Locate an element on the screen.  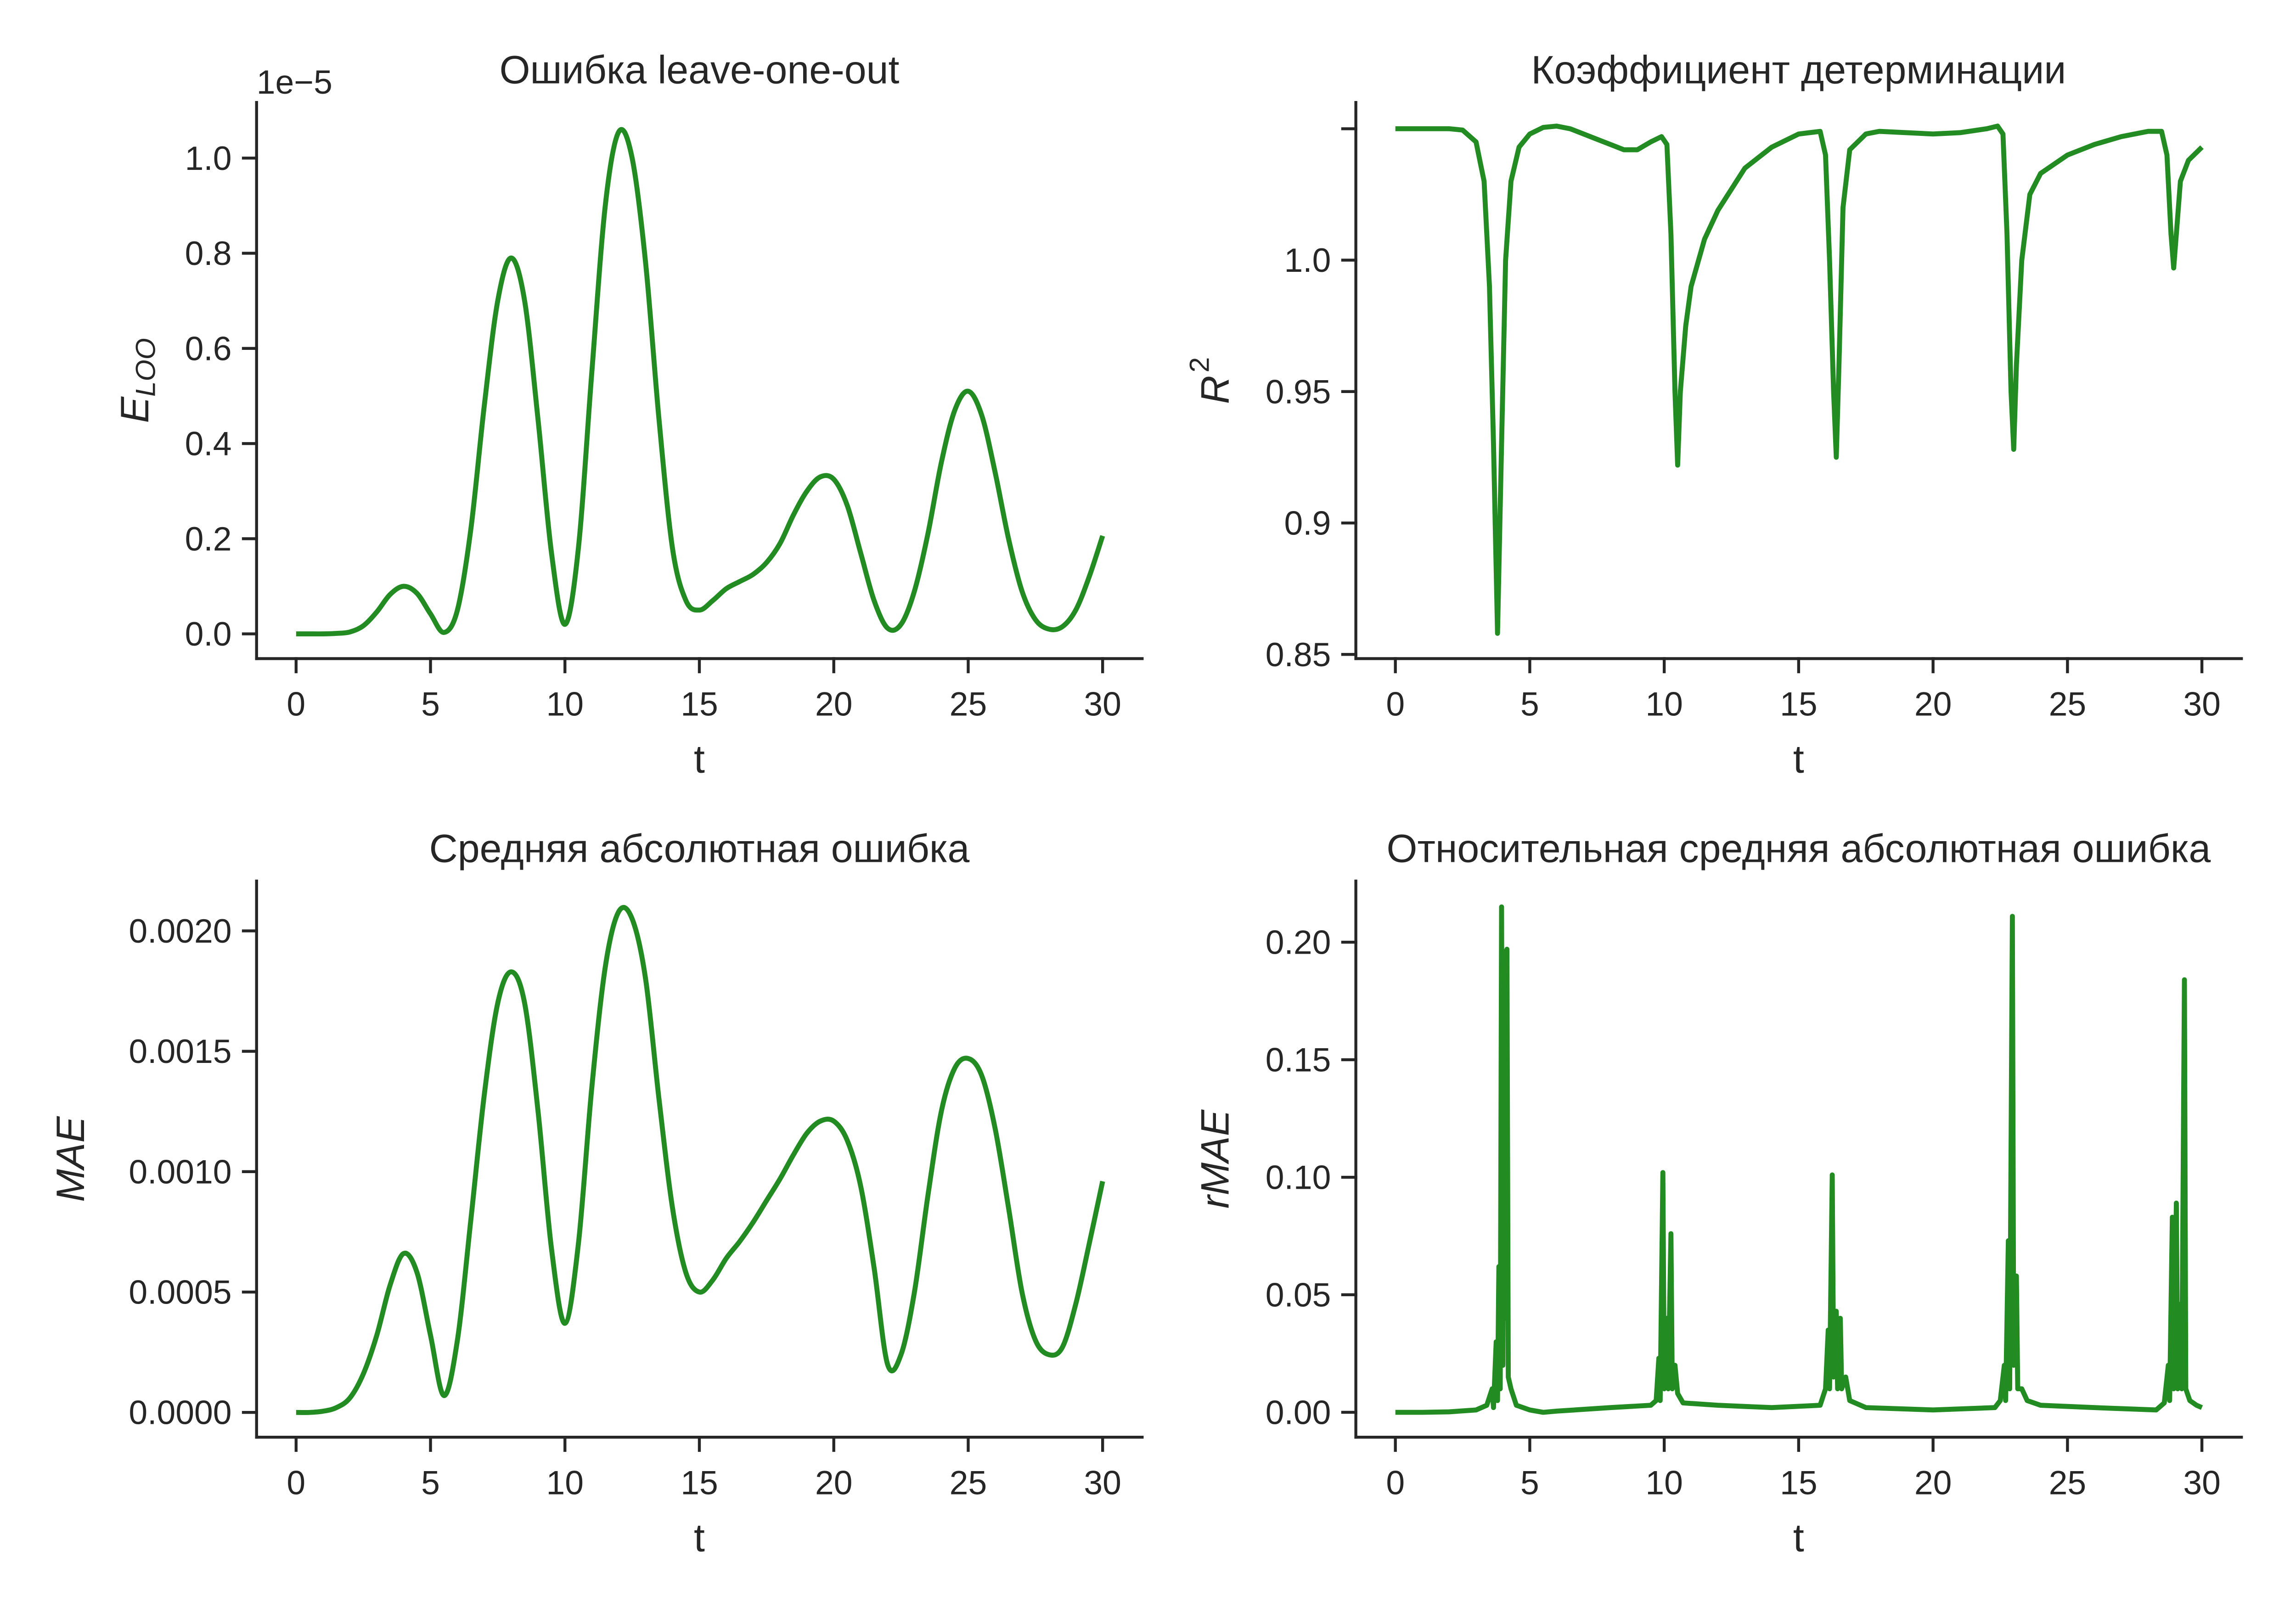
y-tick-label: 0.15 is located at coordinates (1298, 1060).